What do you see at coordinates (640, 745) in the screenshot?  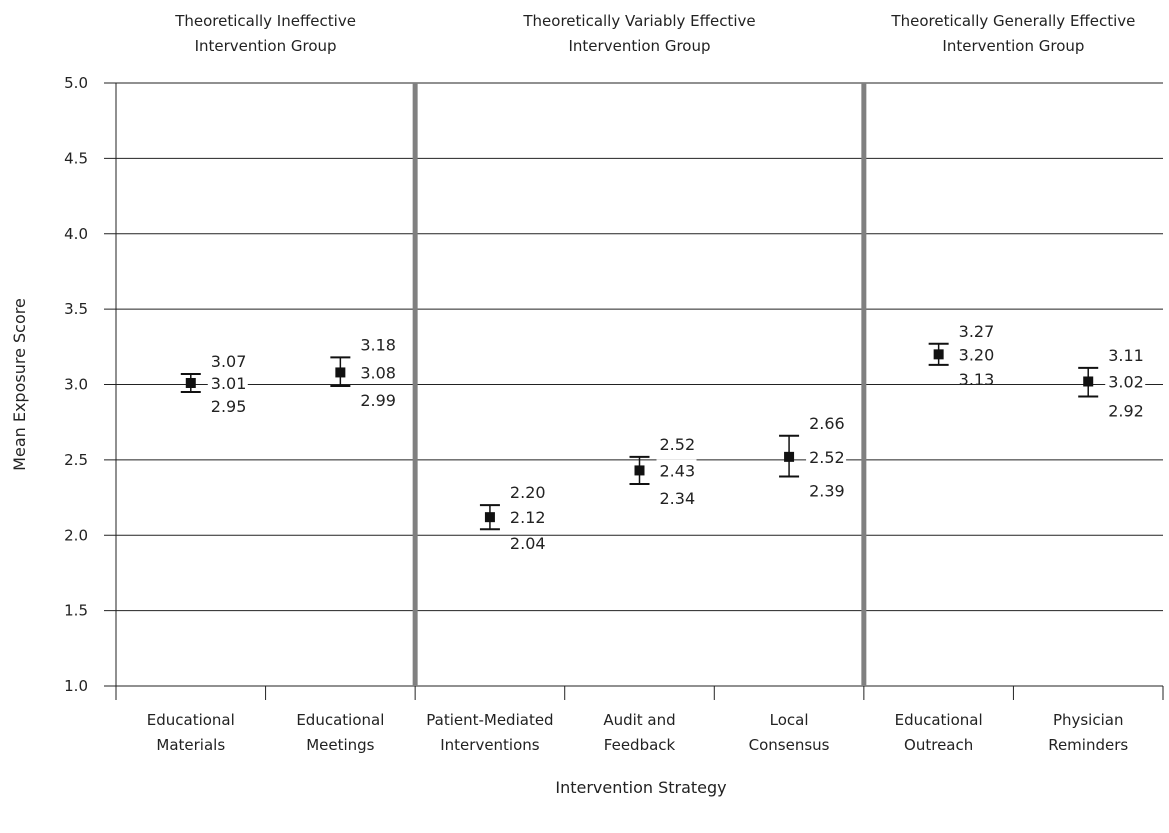 I see `category-label-line2: Feedback` at bounding box center [640, 745].